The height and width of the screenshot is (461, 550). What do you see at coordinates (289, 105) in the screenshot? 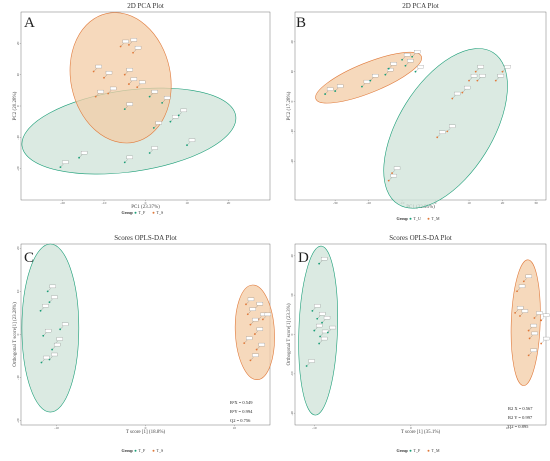
I see `y-axis-label: PC2 (17.28%)` at bounding box center [289, 105].